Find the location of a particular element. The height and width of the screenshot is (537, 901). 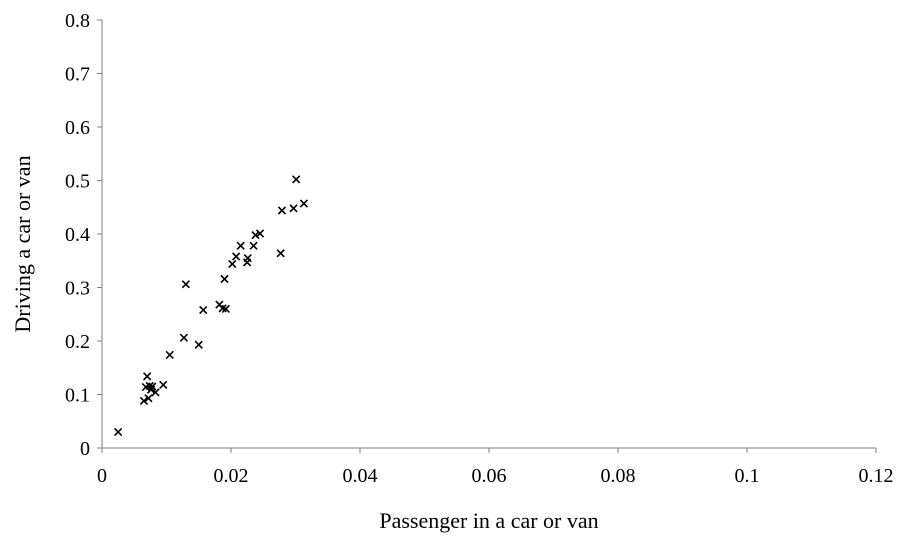

x-tick-label: 0.04 is located at coordinates (360, 476).